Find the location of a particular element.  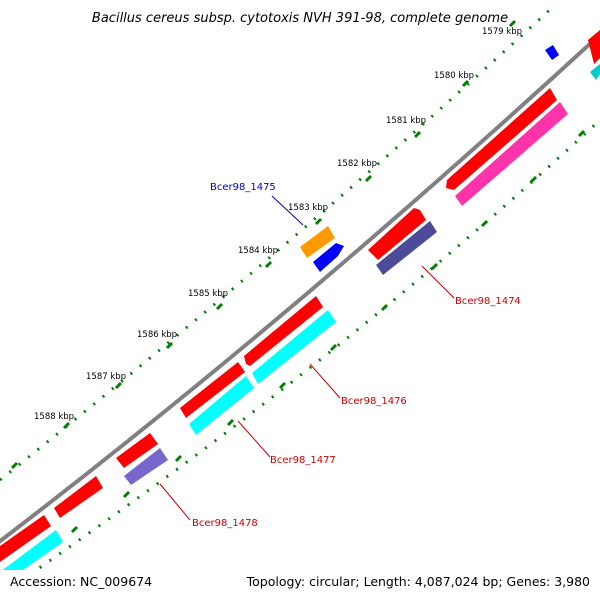

tick-label: 1579 kbp is located at coordinates (502, 32).